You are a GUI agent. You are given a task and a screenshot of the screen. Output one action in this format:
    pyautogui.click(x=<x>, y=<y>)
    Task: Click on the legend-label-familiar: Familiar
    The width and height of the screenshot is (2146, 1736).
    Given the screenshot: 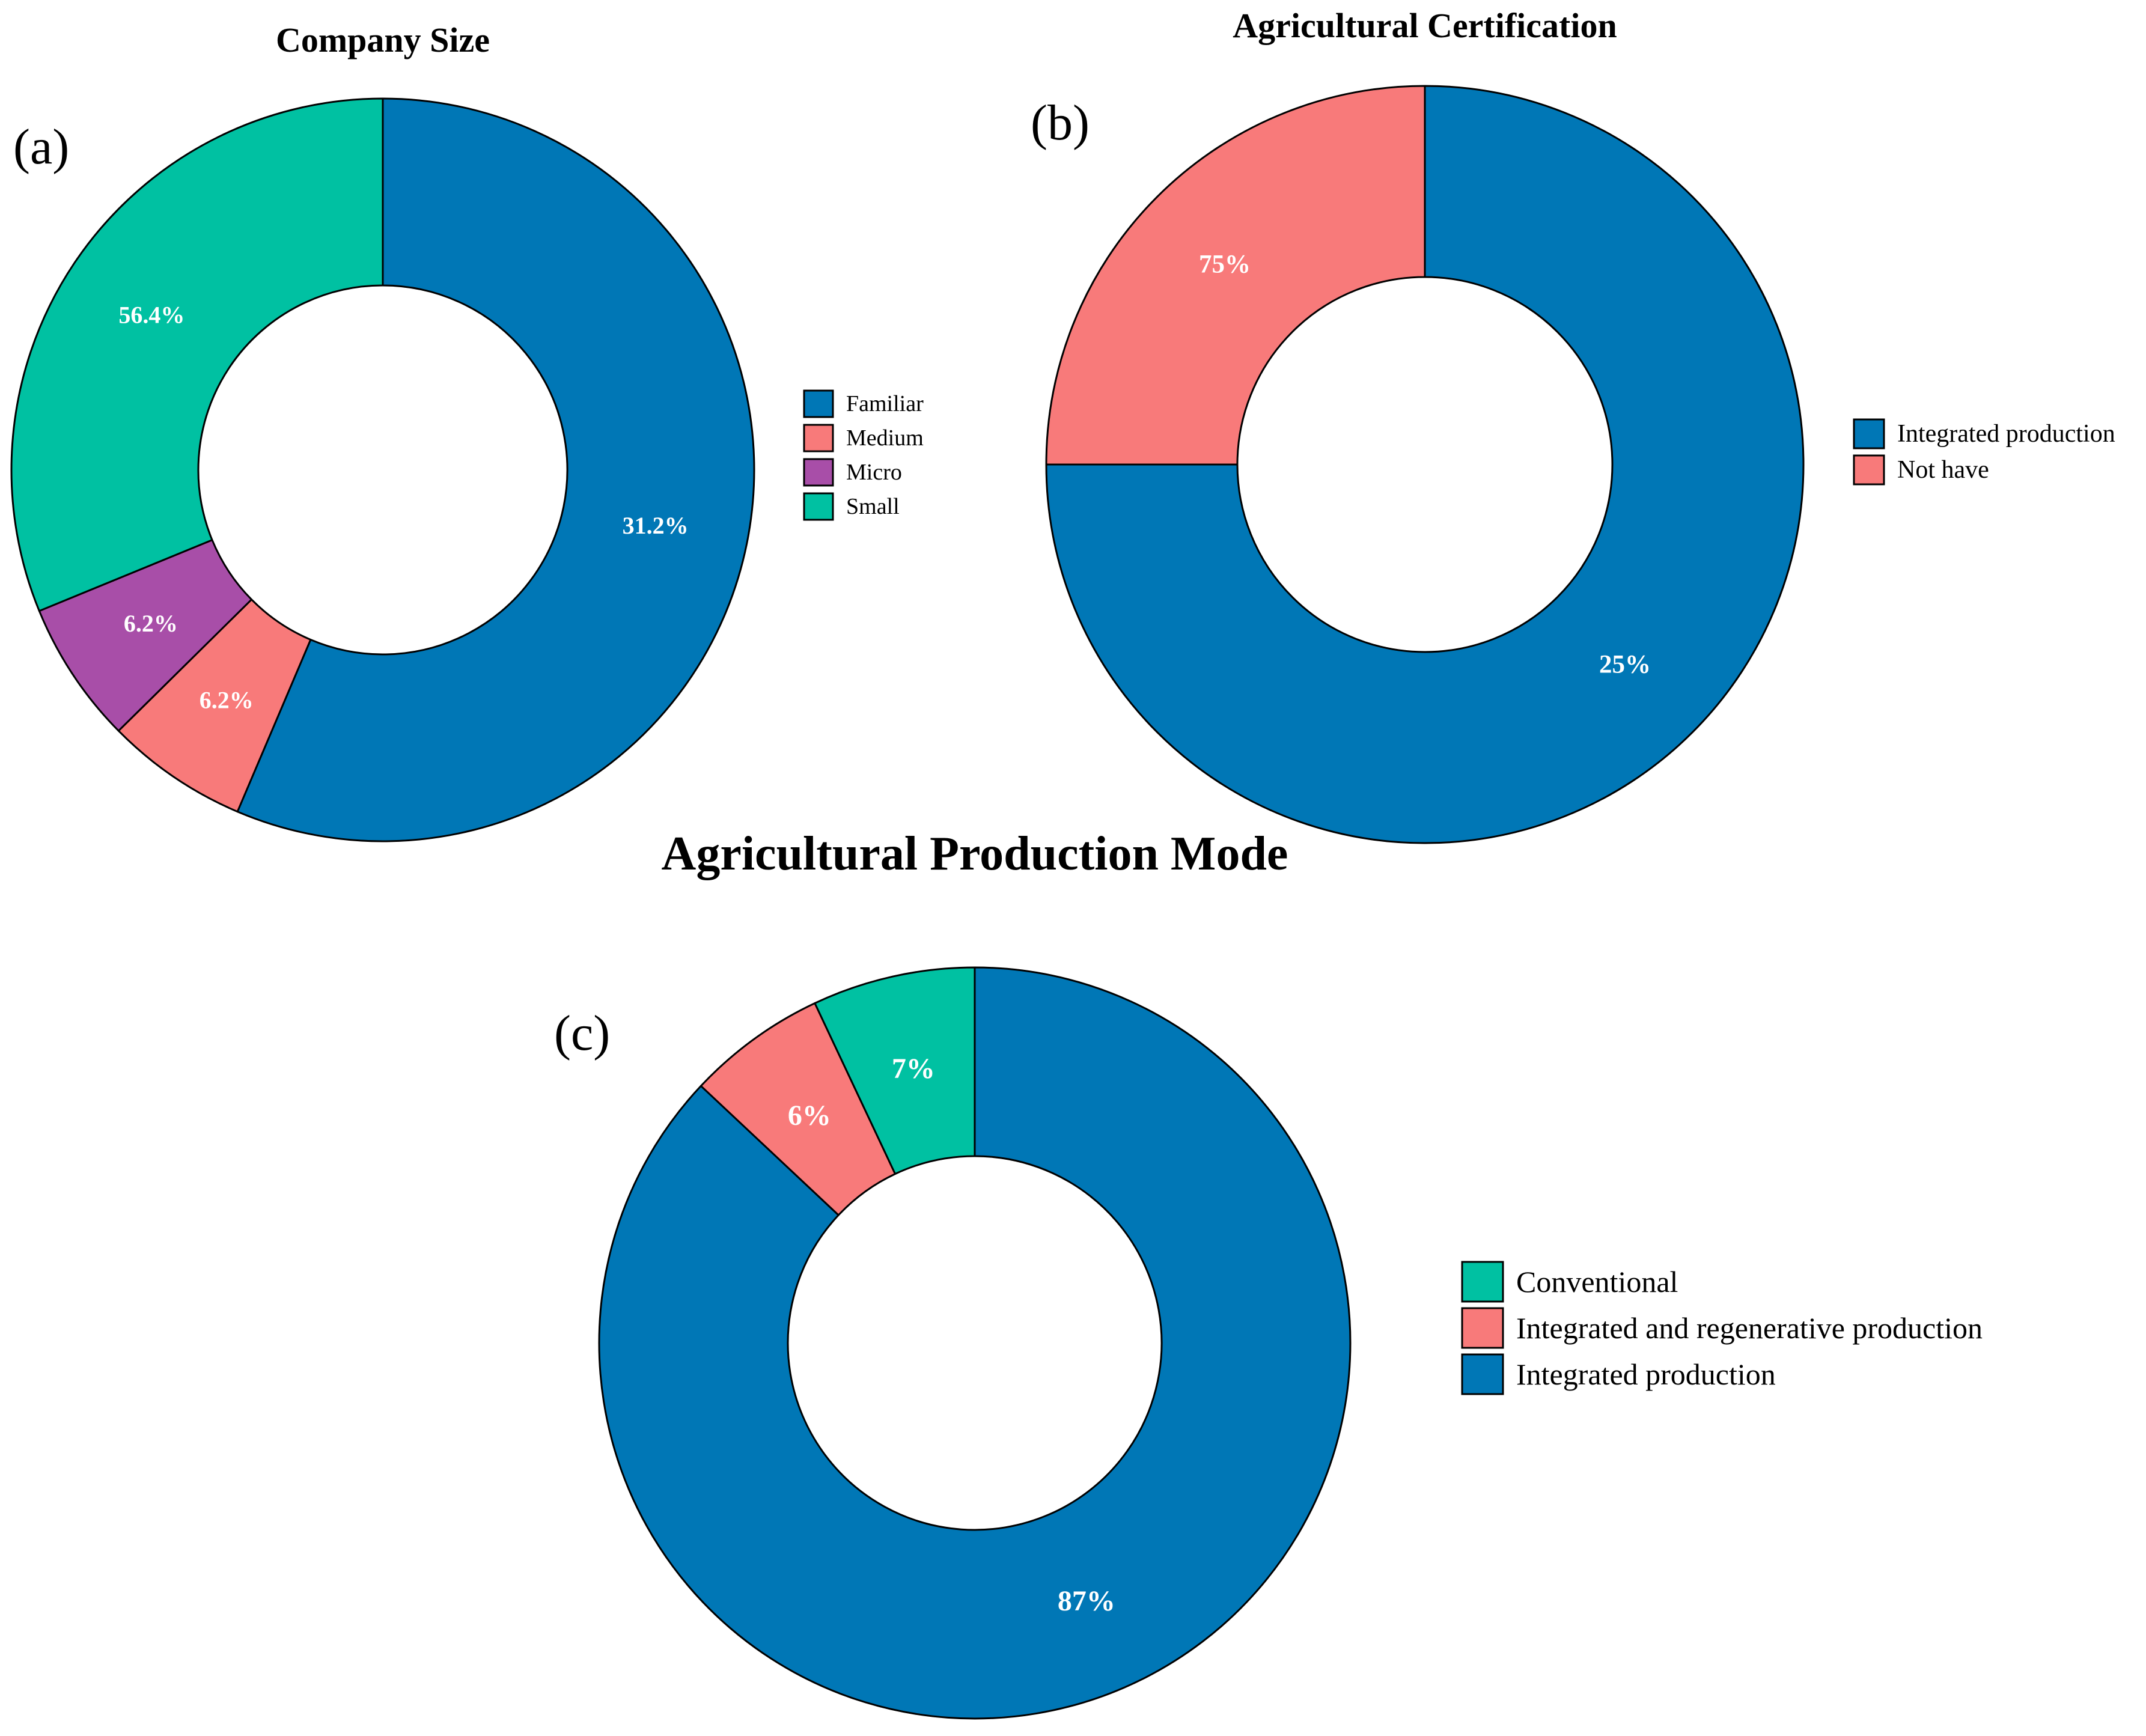 What is the action you would take?
    pyautogui.click(x=885, y=403)
    